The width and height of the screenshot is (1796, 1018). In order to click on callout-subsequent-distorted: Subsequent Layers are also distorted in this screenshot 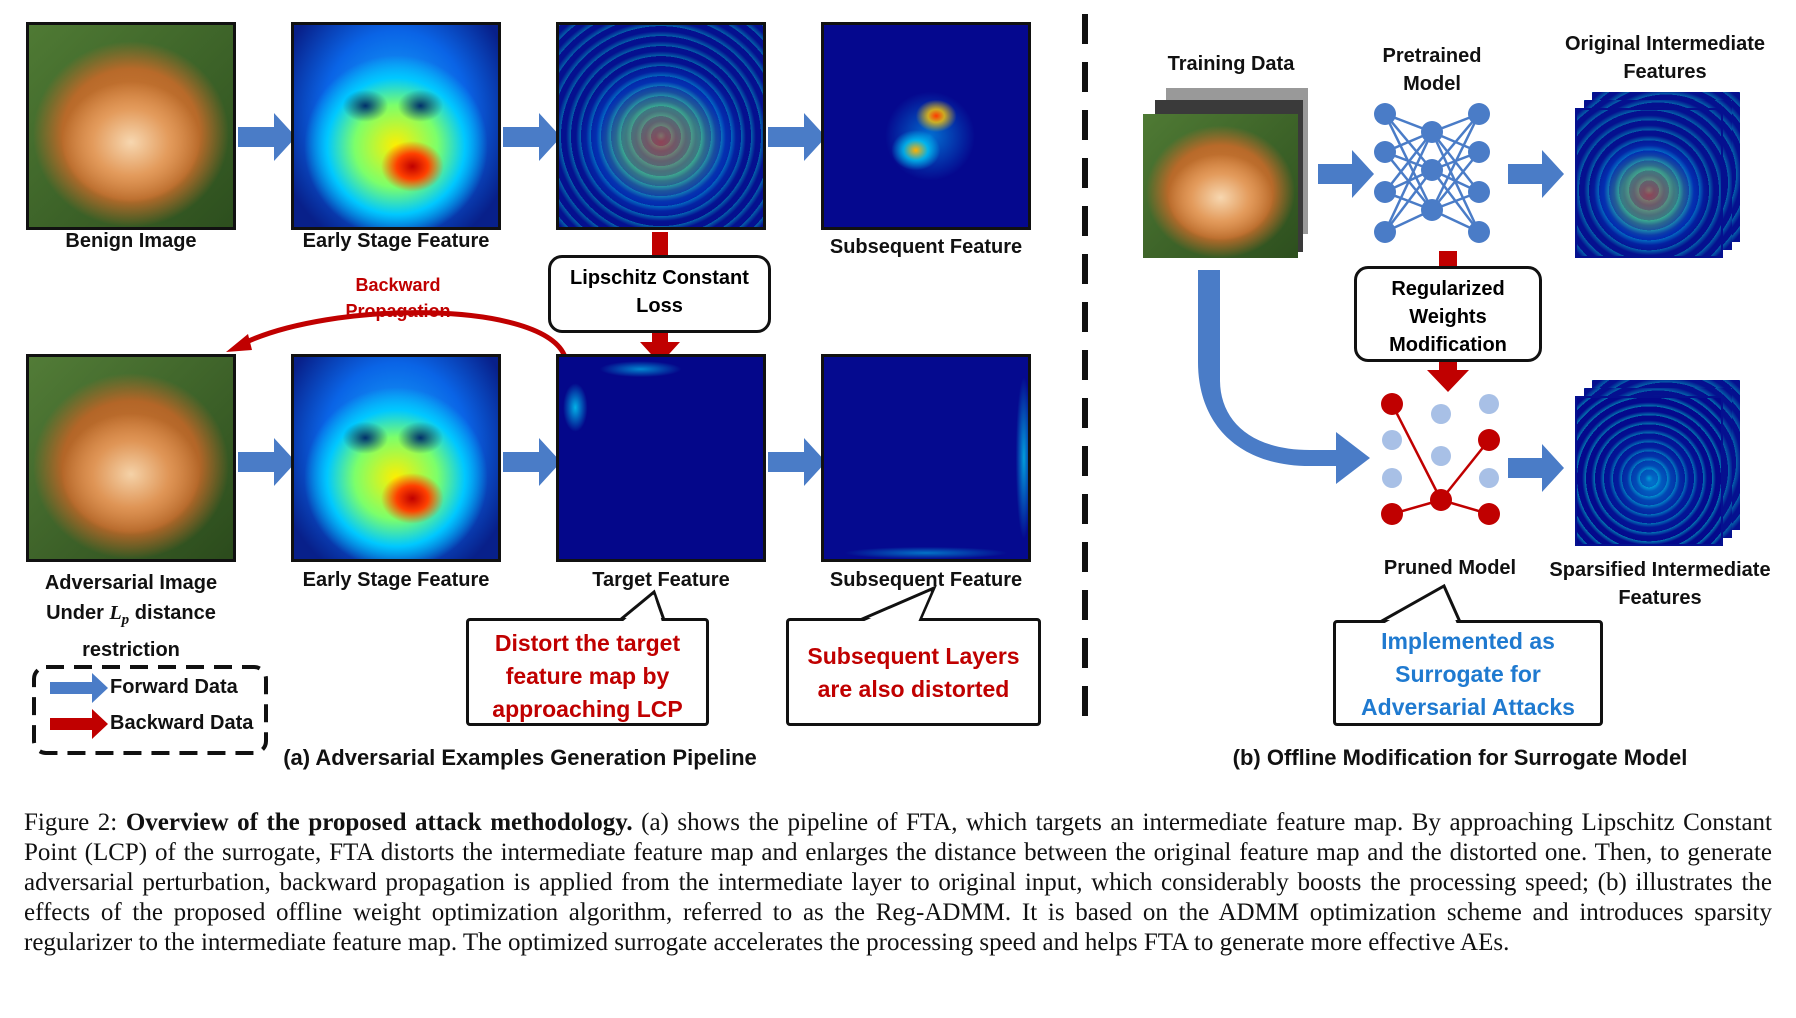, I will do `click(913, 672)`.